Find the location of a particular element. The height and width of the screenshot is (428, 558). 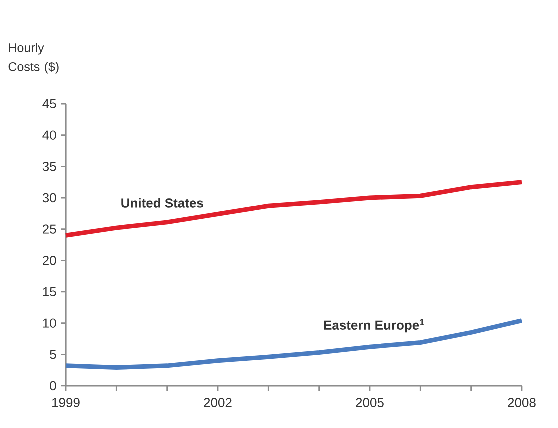

y-tick-label: 10 is located at coordinates (49, 323).